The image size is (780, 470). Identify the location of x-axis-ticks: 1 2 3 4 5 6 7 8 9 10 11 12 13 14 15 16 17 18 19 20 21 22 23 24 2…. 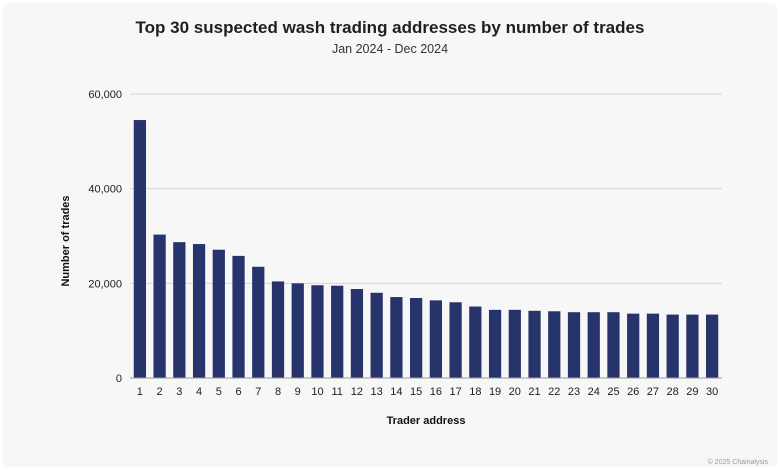
(427, 392).